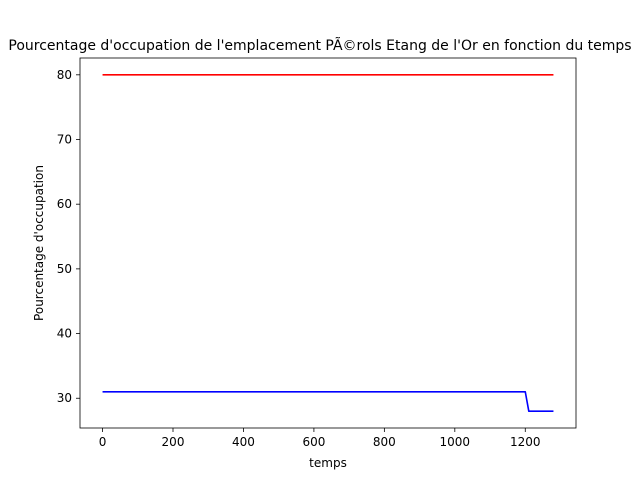 The height and width of the screenshot is (480, 640). Describe the element at coordinates (68, 236) in the screenshot. I see `y-axis: 30 40 50 60 70 80` at that location.